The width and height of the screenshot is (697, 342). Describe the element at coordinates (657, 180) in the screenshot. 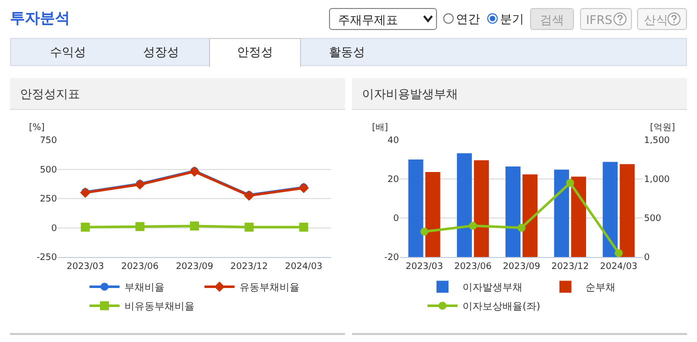

I see `y2-tick-label: 1,000` at that location.